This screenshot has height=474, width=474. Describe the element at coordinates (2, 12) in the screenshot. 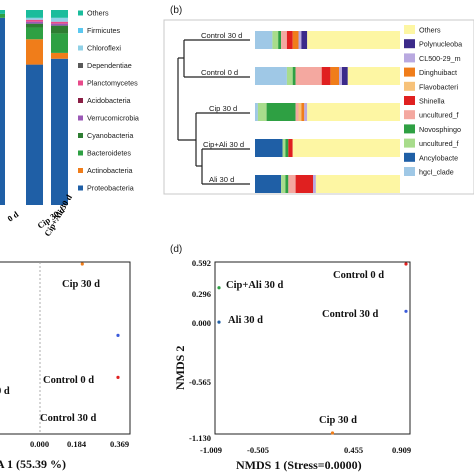

I see `bar-a-0-d-others` at that location.